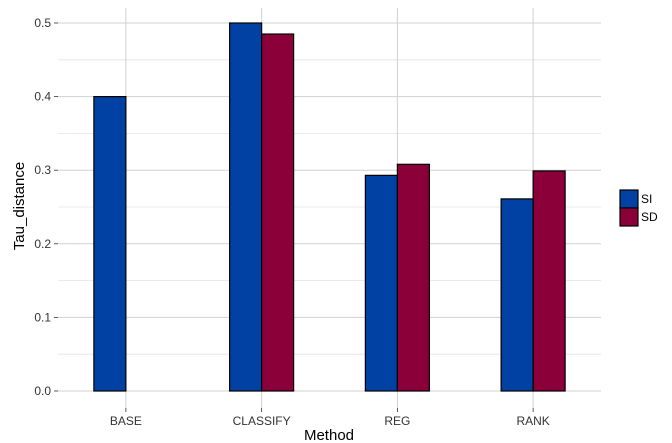 The width and height of the screenshot is (672, 443). Describe the element at coordinates (629, 199) in the screenshot. I see `legend-swatch-si` at that location.